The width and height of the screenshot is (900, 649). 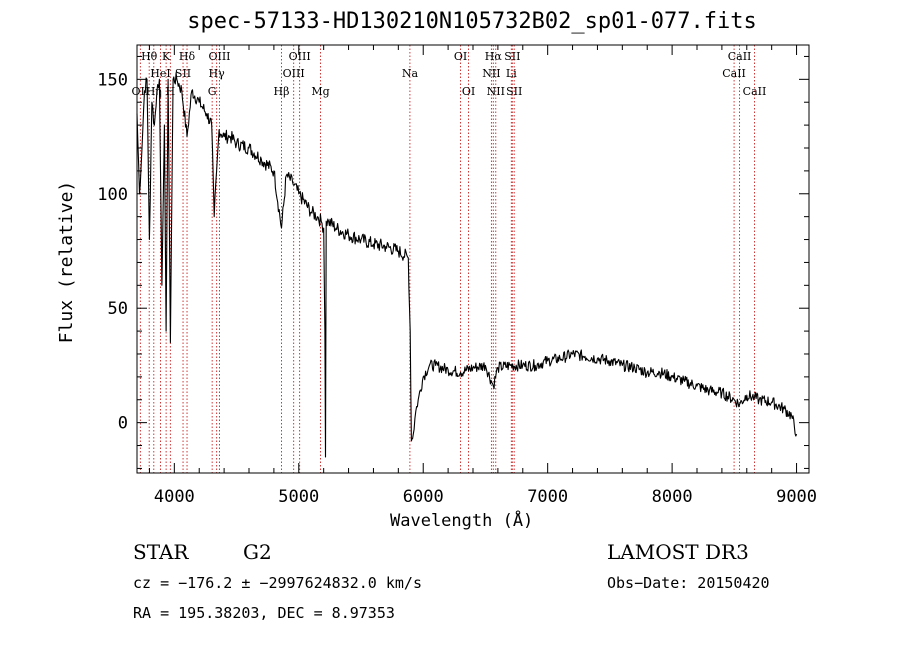 I want to click on x-tick-label: 9000, so click(x=796, y=497).